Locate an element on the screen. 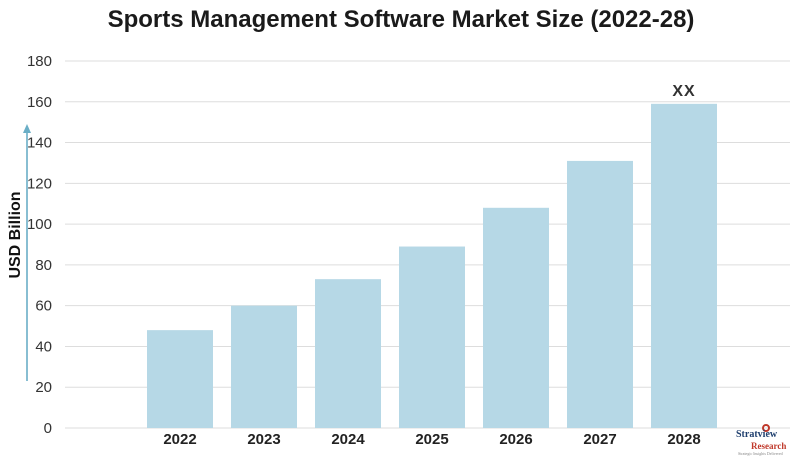 This screenshot has width=802, height=459. logo-target-icon is located at coordinates (766, 428).